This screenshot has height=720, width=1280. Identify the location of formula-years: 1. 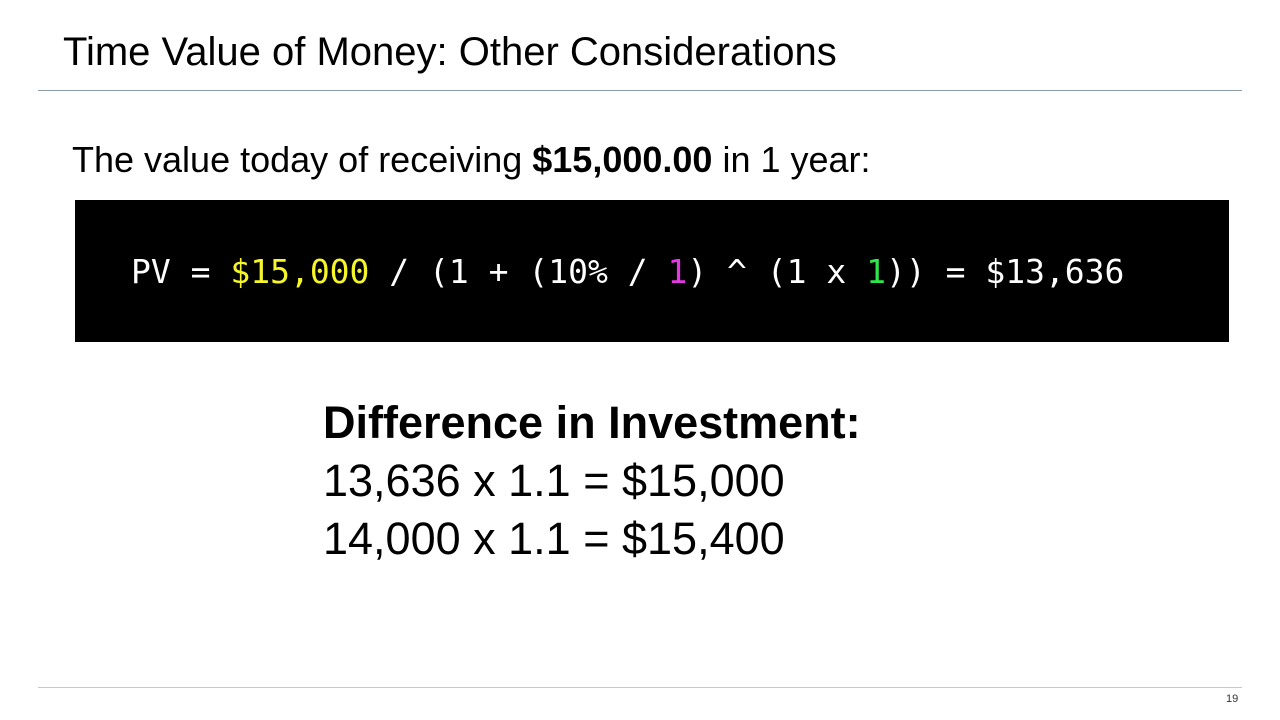
(876, 271).